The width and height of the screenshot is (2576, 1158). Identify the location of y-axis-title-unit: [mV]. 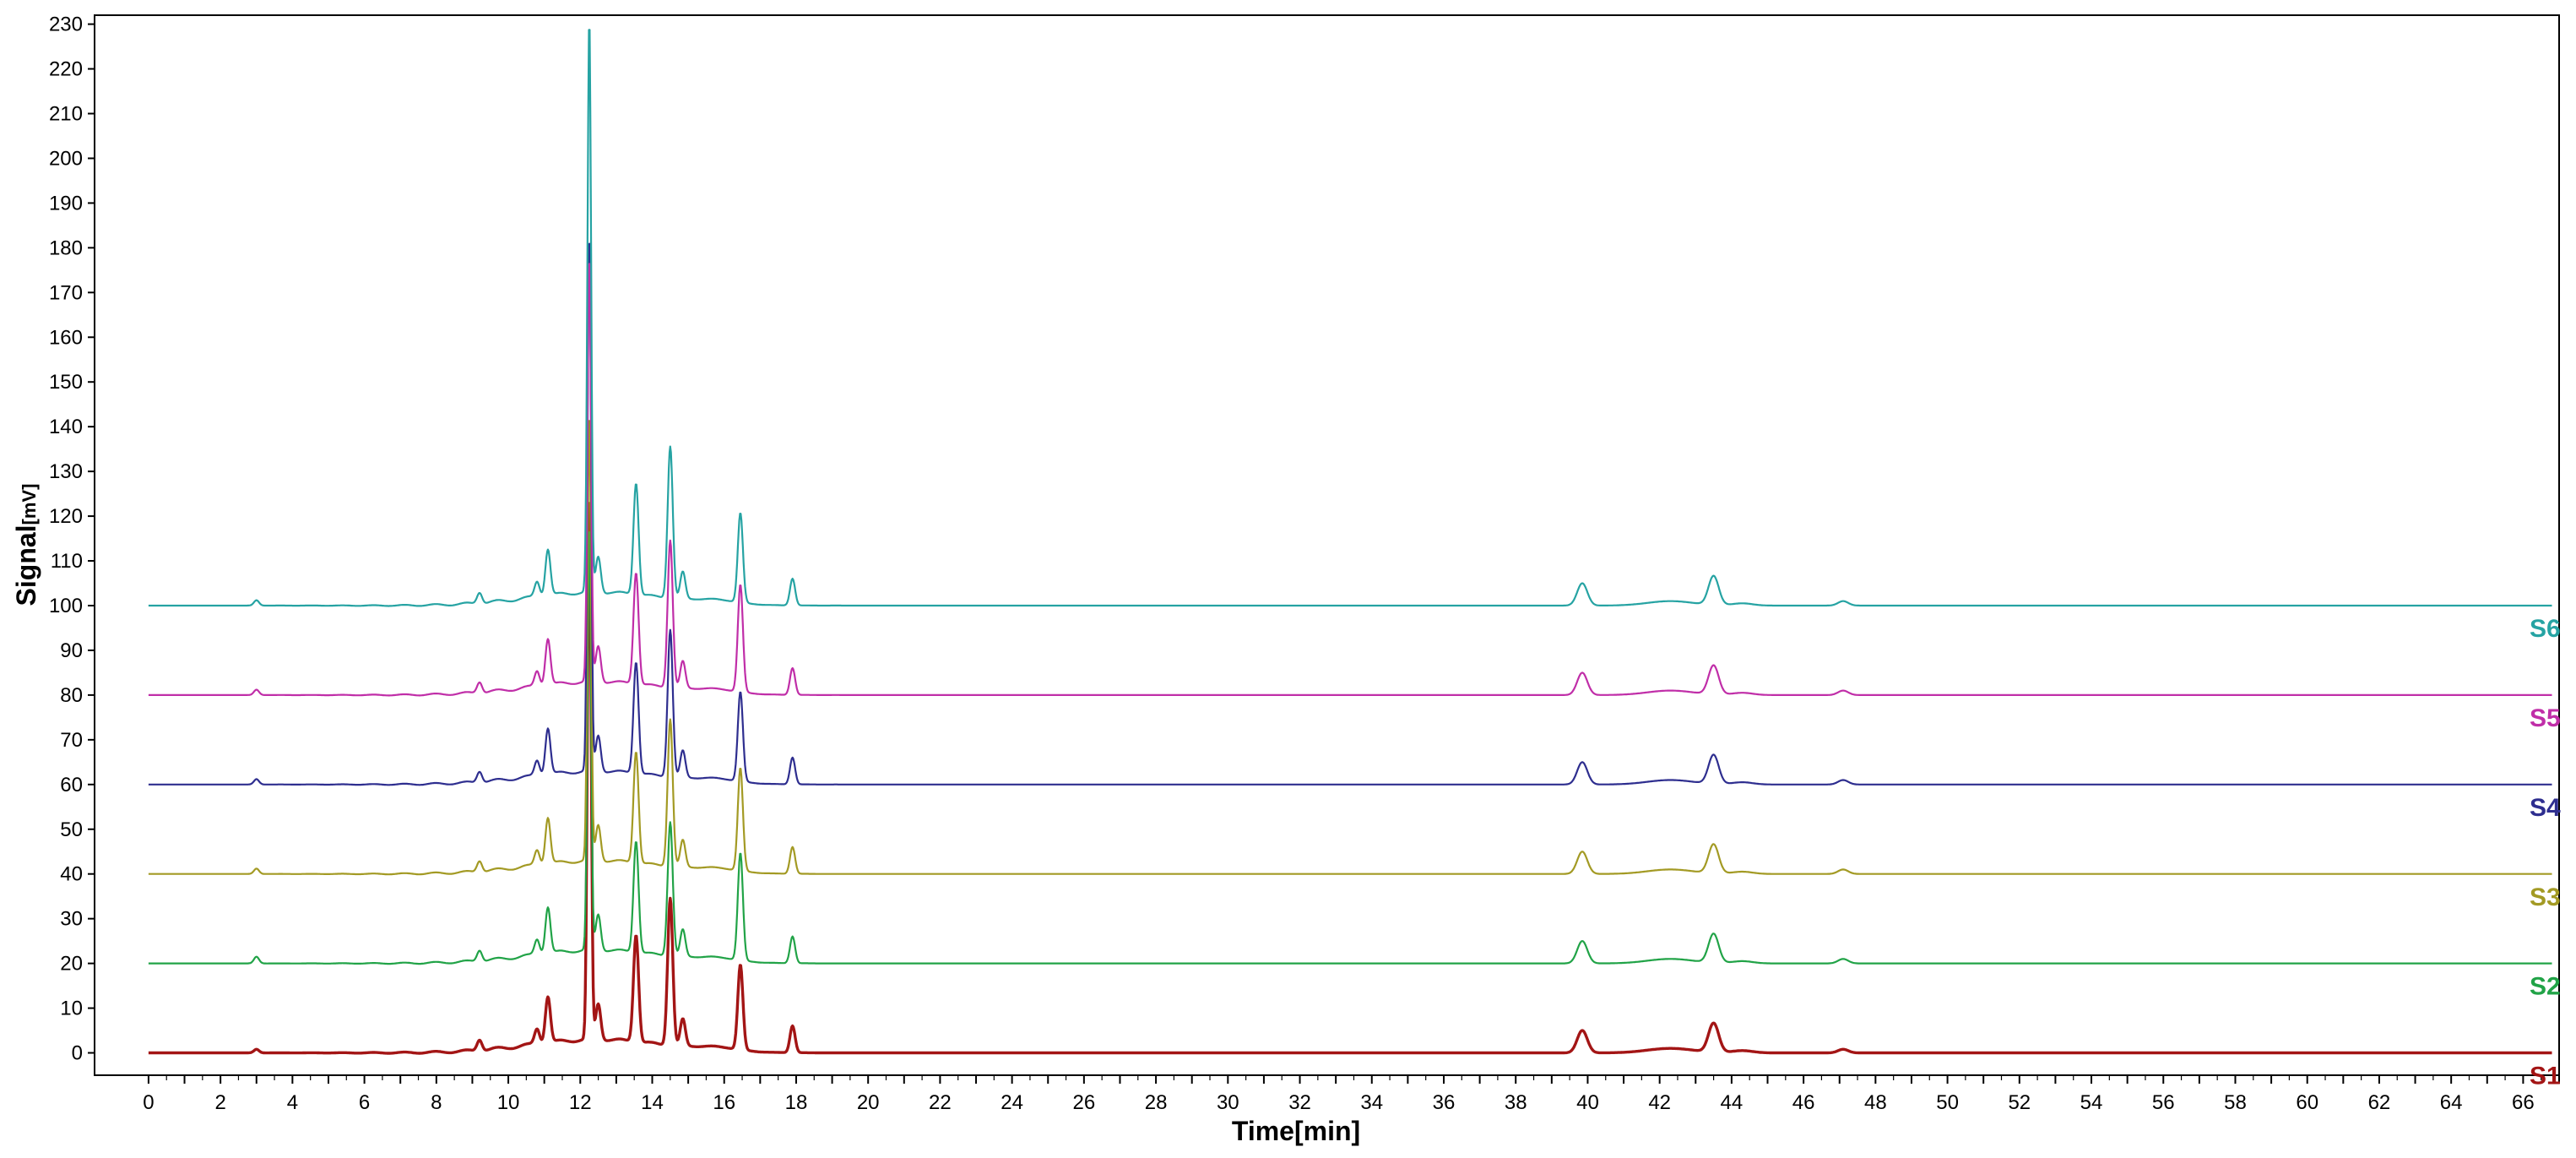
(29, 504).